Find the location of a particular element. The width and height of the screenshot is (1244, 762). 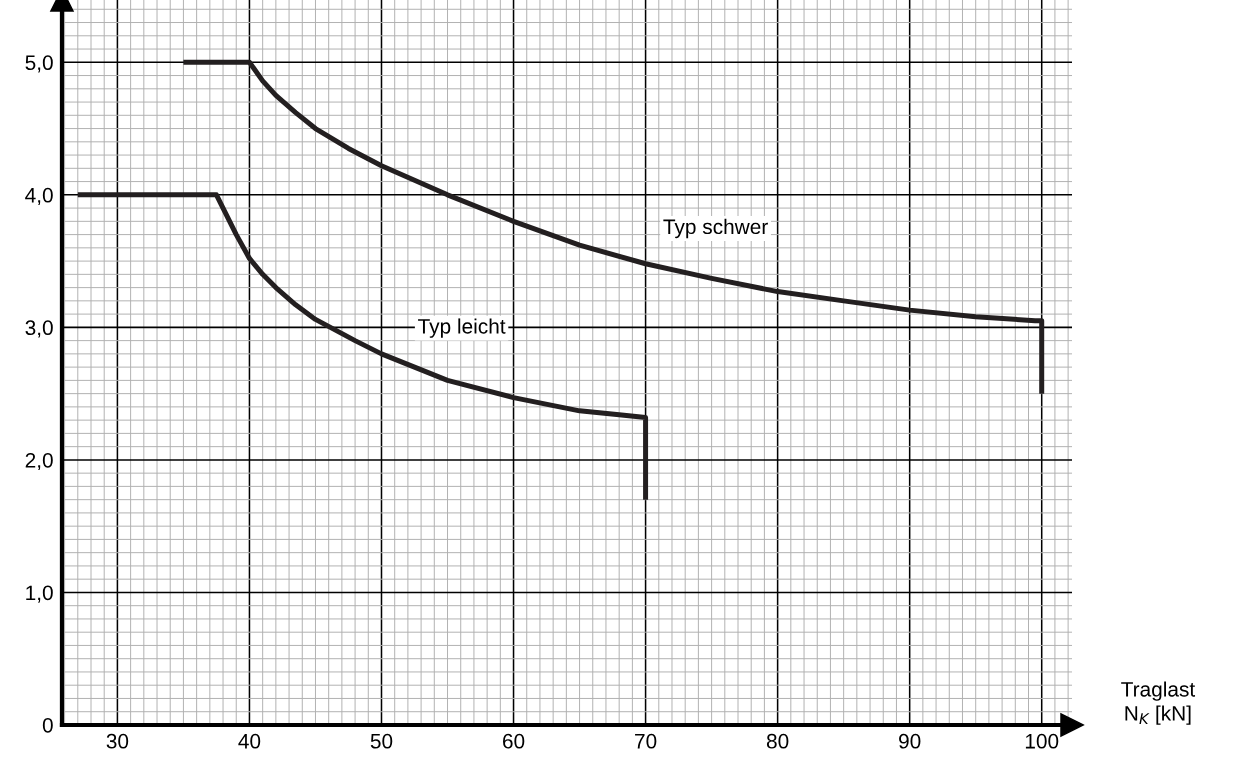

y-tick-label: 2,0 is located at coordinates (39, 461).